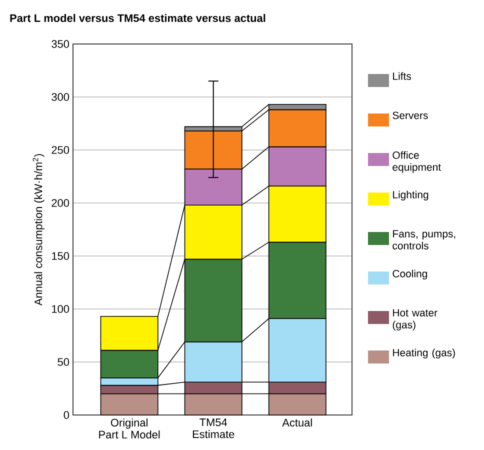 The image size is (484, 450). I want to click on legend-label: Servers, so click(410, 116).